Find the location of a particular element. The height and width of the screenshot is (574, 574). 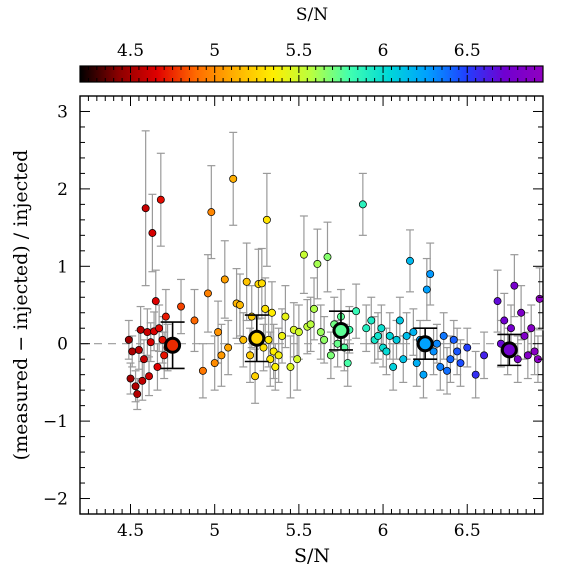

colorbar-tick-label: 5 is located at coordinates (214, 51).